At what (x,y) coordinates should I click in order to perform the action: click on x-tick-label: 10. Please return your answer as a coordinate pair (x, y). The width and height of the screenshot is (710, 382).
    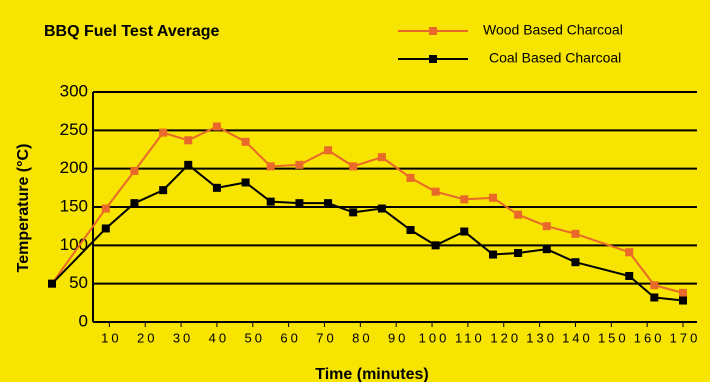
    Looking at the image, I should click on (111, 337).